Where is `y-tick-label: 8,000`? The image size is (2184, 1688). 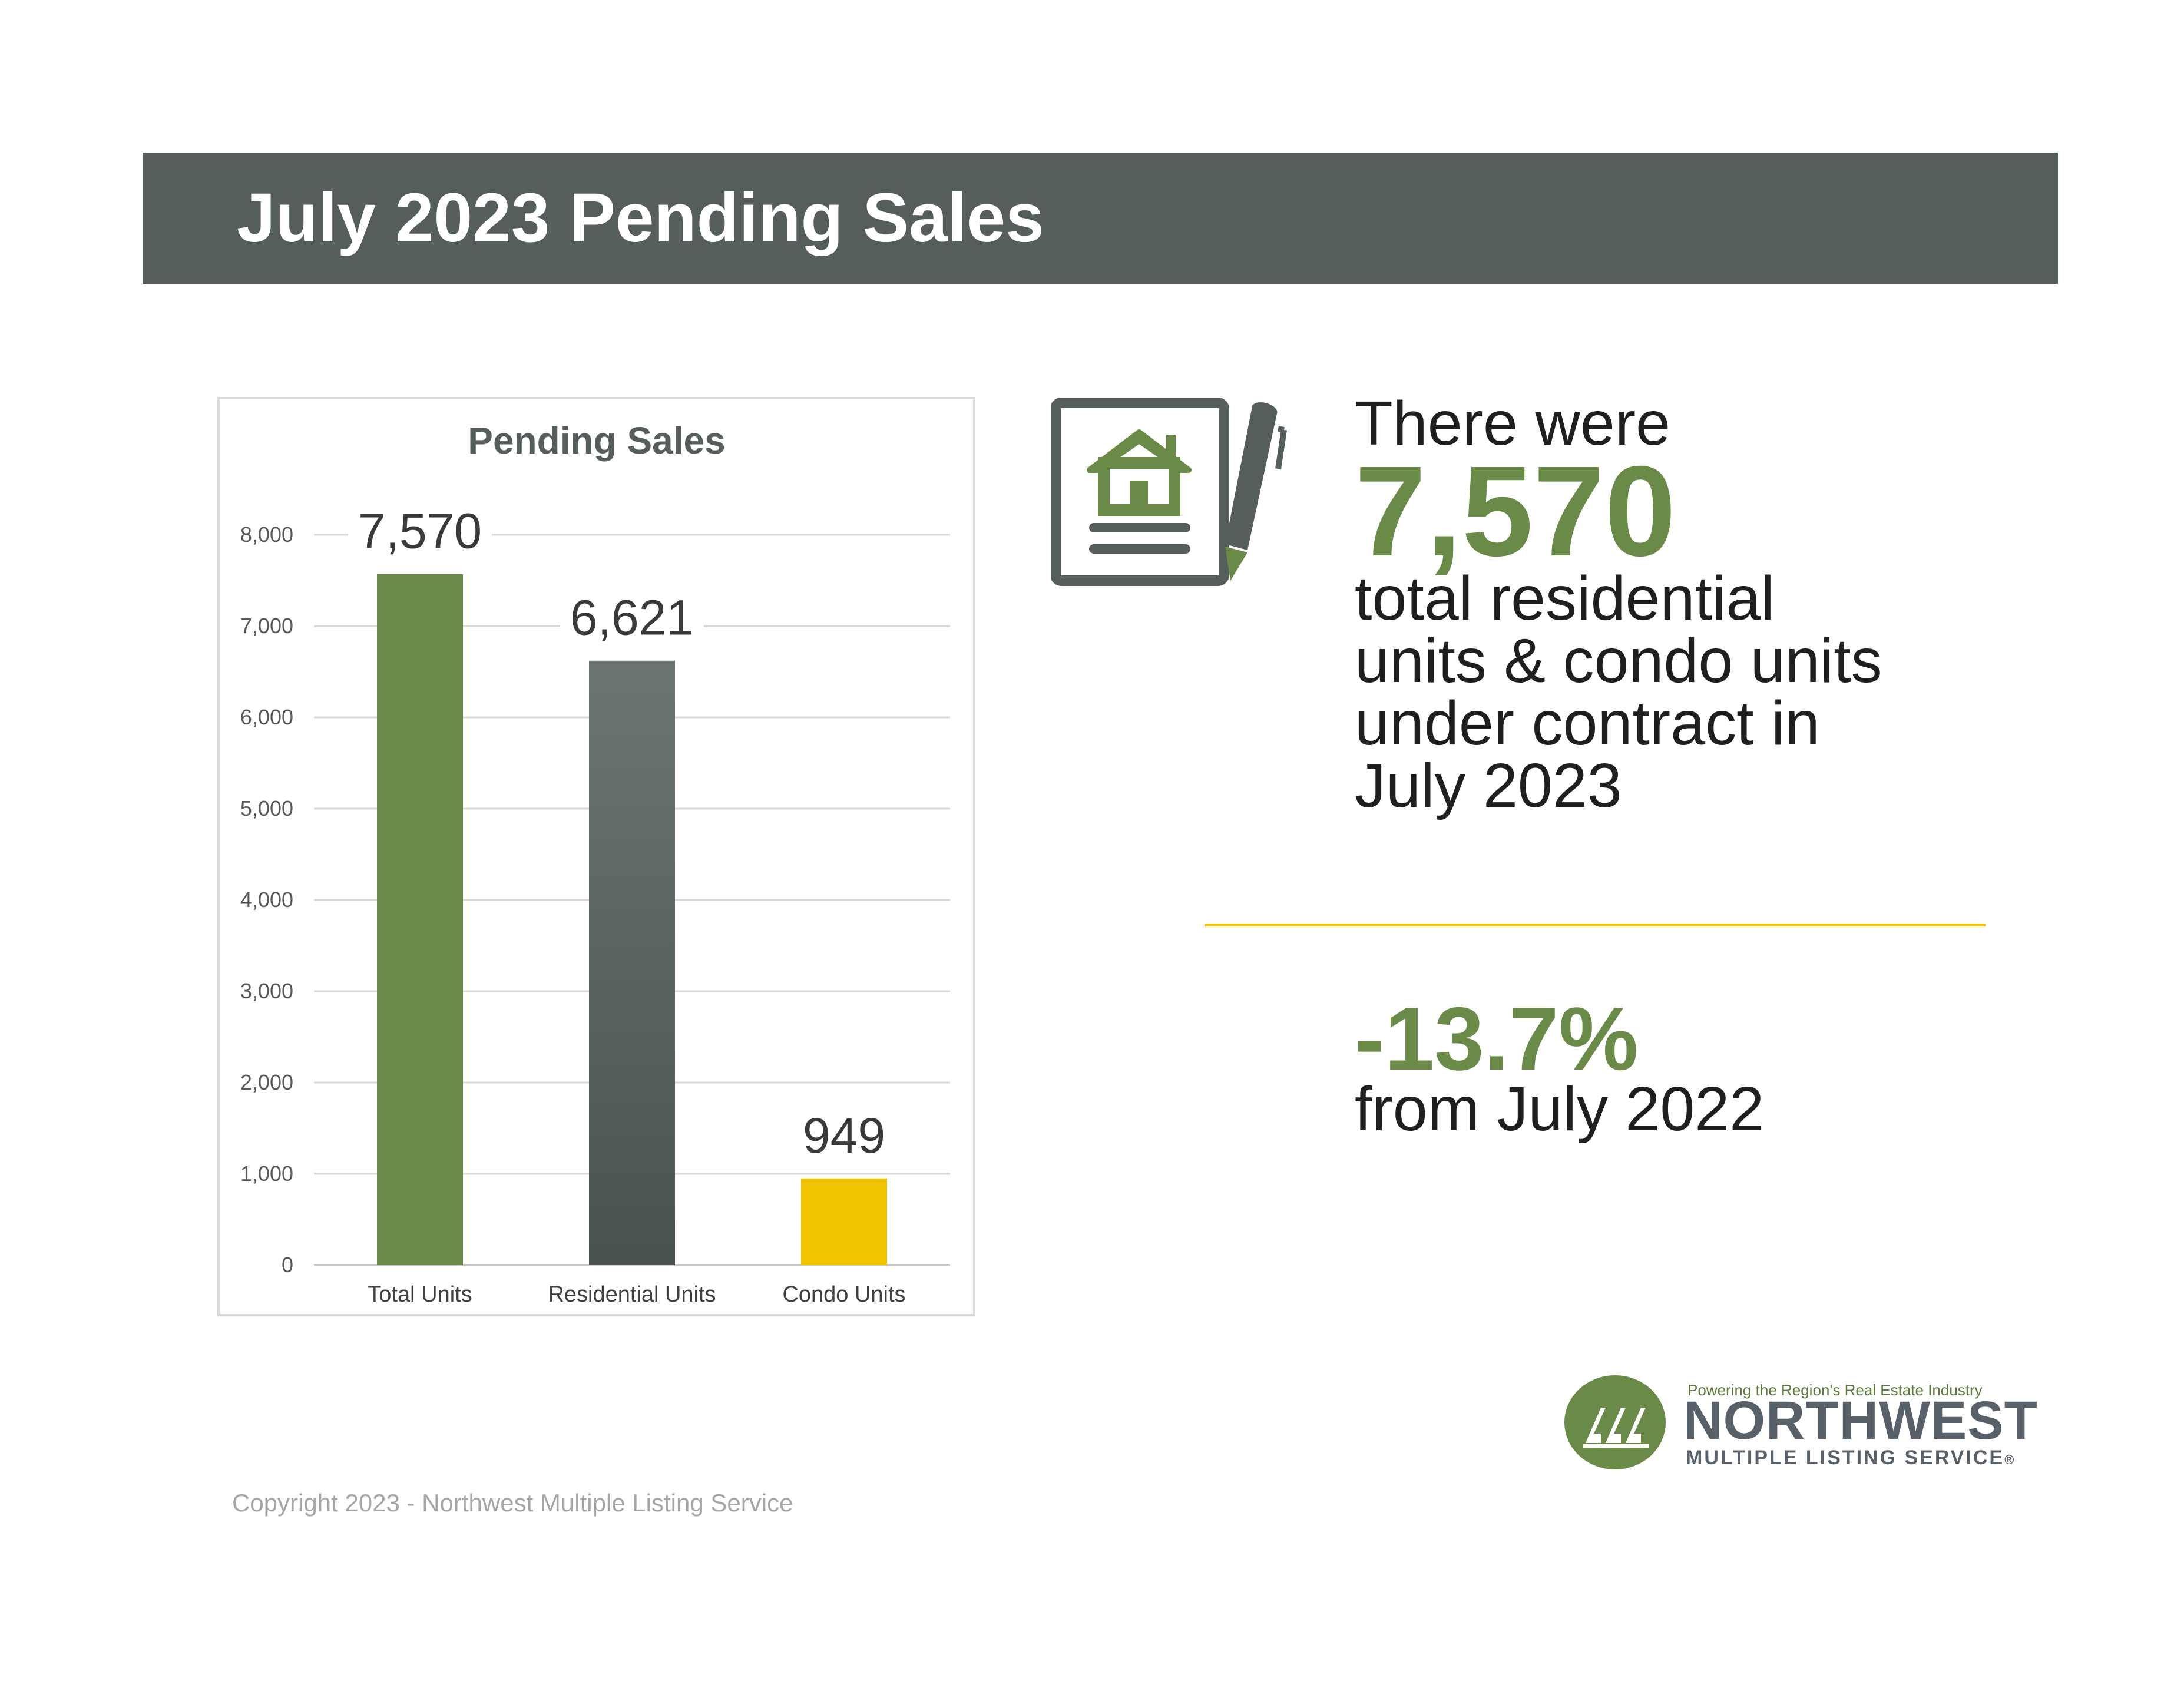 y-tick-label: 8,000 is located at coordinates (266, 534).